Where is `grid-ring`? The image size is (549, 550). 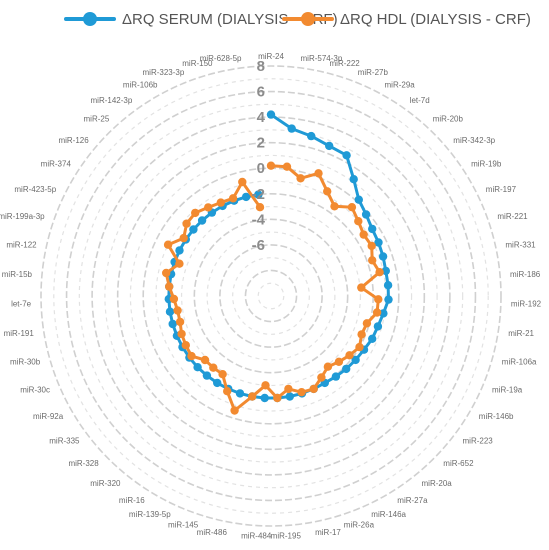 grid-ring is located at coordinates (271, 296).